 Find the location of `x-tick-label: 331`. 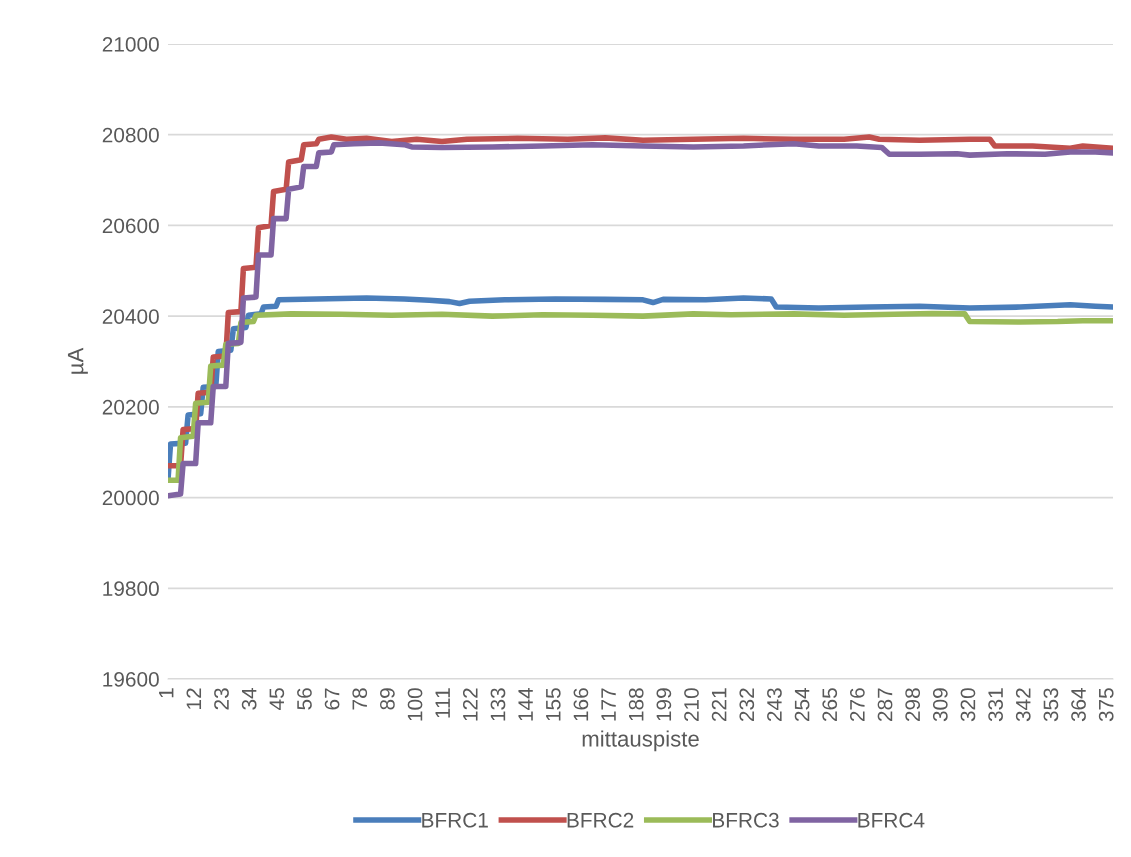

x-tick-label: 331 is located at coordinates (995, 705).